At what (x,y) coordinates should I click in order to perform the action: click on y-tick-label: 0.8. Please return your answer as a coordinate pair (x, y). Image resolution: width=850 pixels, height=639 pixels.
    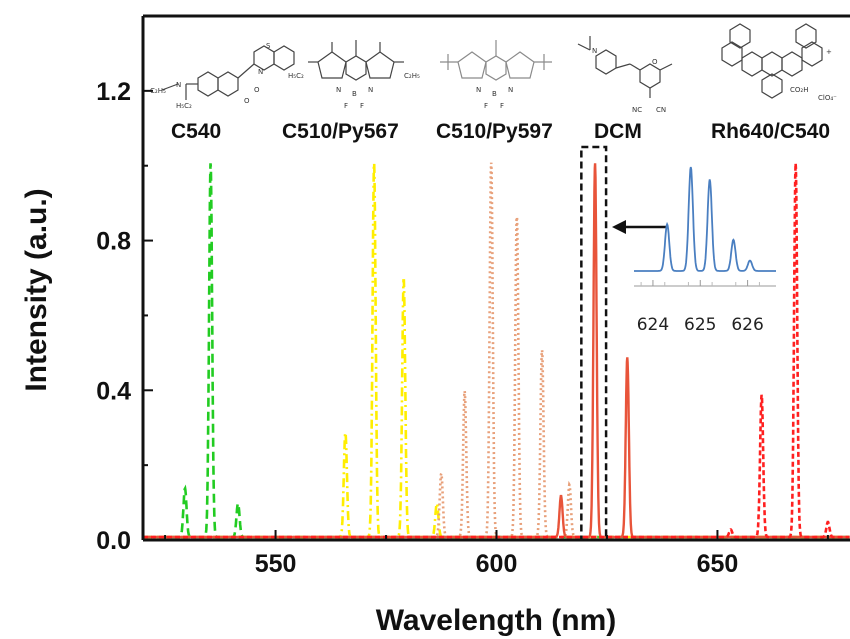
    Looking at the image, I should click on (113, 242).